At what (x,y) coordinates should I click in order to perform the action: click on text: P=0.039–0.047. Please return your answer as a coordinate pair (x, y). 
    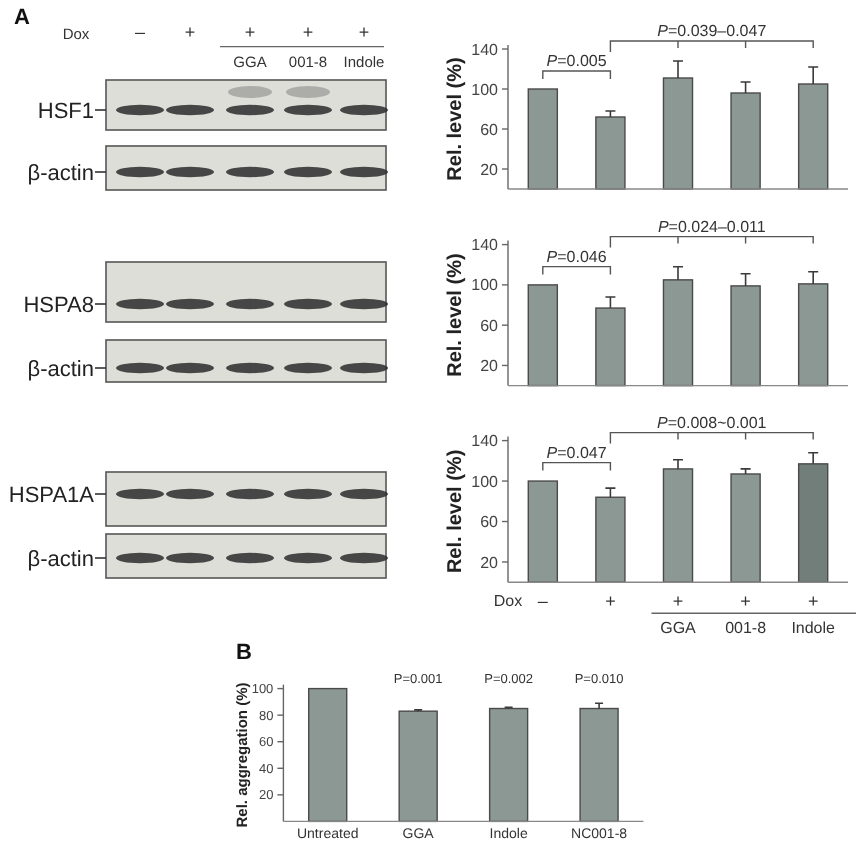
    Looking at the image, I should click on (712, 31).